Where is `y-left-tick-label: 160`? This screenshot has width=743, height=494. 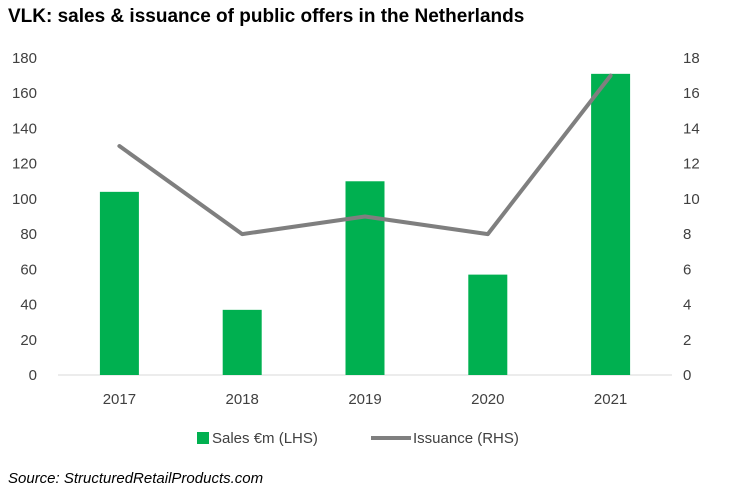 y-left-tick-label: 160 is located at coordinates (24, 93).